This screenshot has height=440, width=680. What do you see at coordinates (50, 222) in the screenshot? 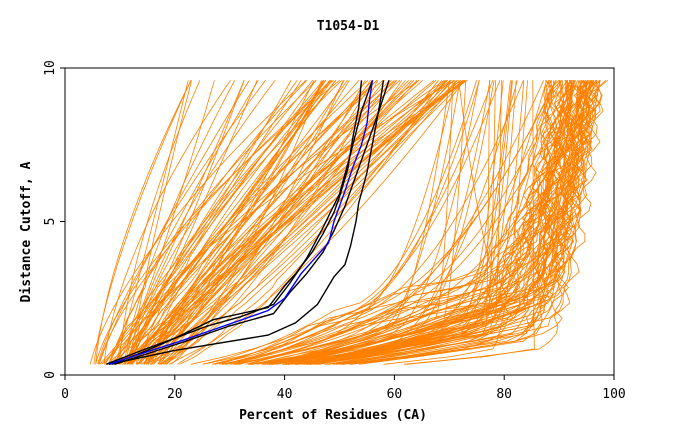
I see `y-tick-label-1: 5` at bounding box center [50, 222].